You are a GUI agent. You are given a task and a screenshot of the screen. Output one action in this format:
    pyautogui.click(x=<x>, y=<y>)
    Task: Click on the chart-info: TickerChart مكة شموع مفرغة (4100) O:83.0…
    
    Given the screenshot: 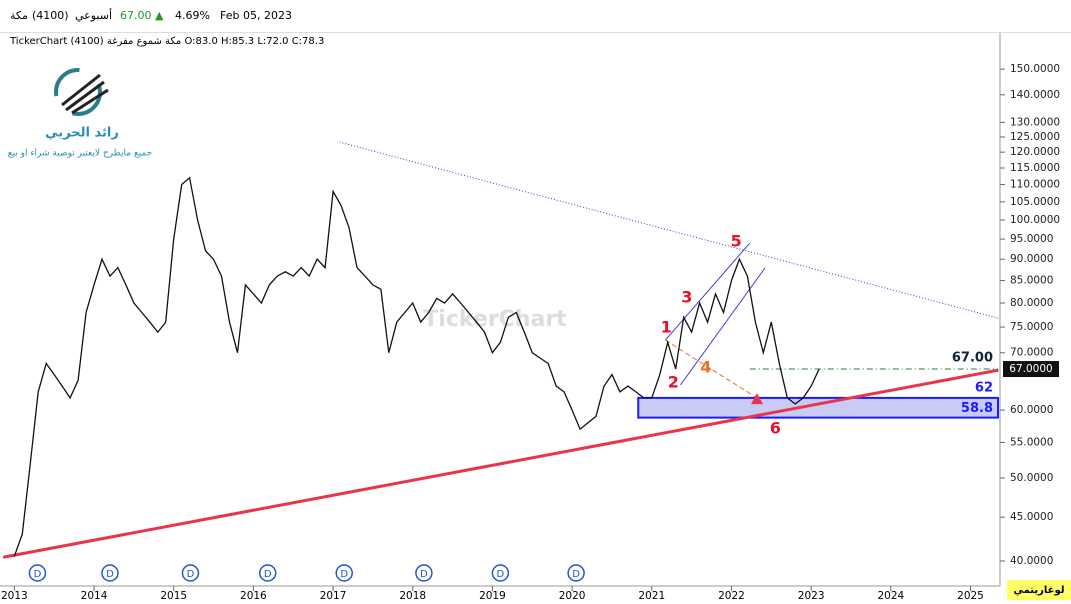 What is the action you would take?
    pyautogui.click(x=166, y=41)
    